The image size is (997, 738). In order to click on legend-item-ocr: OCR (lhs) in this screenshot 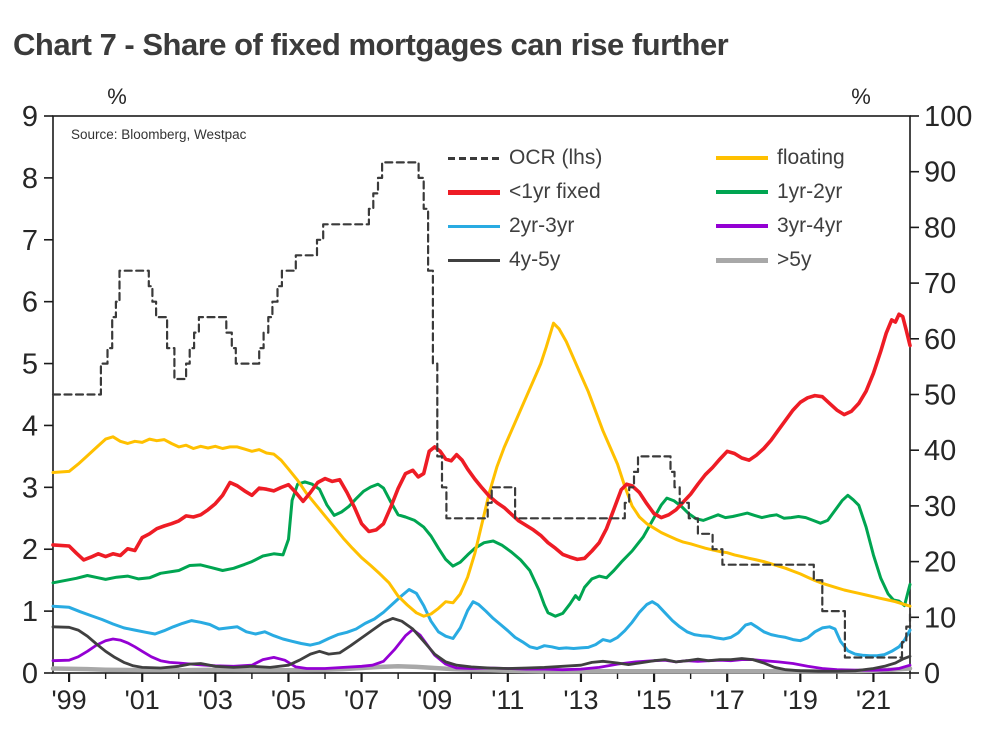, I will do `click(582, 158)`.